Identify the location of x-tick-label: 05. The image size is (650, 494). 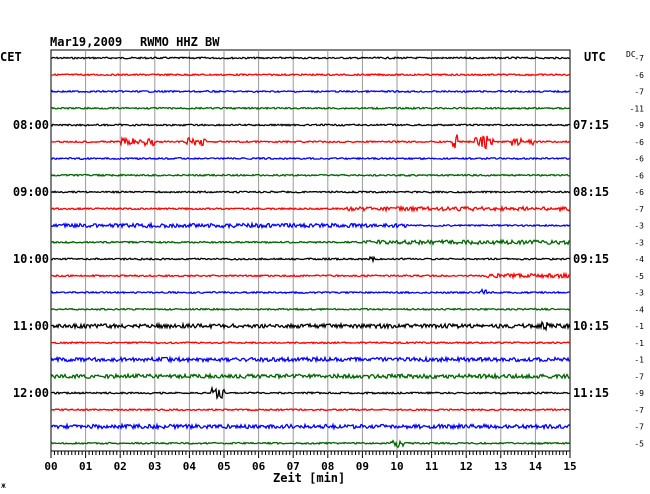
(223, 466).